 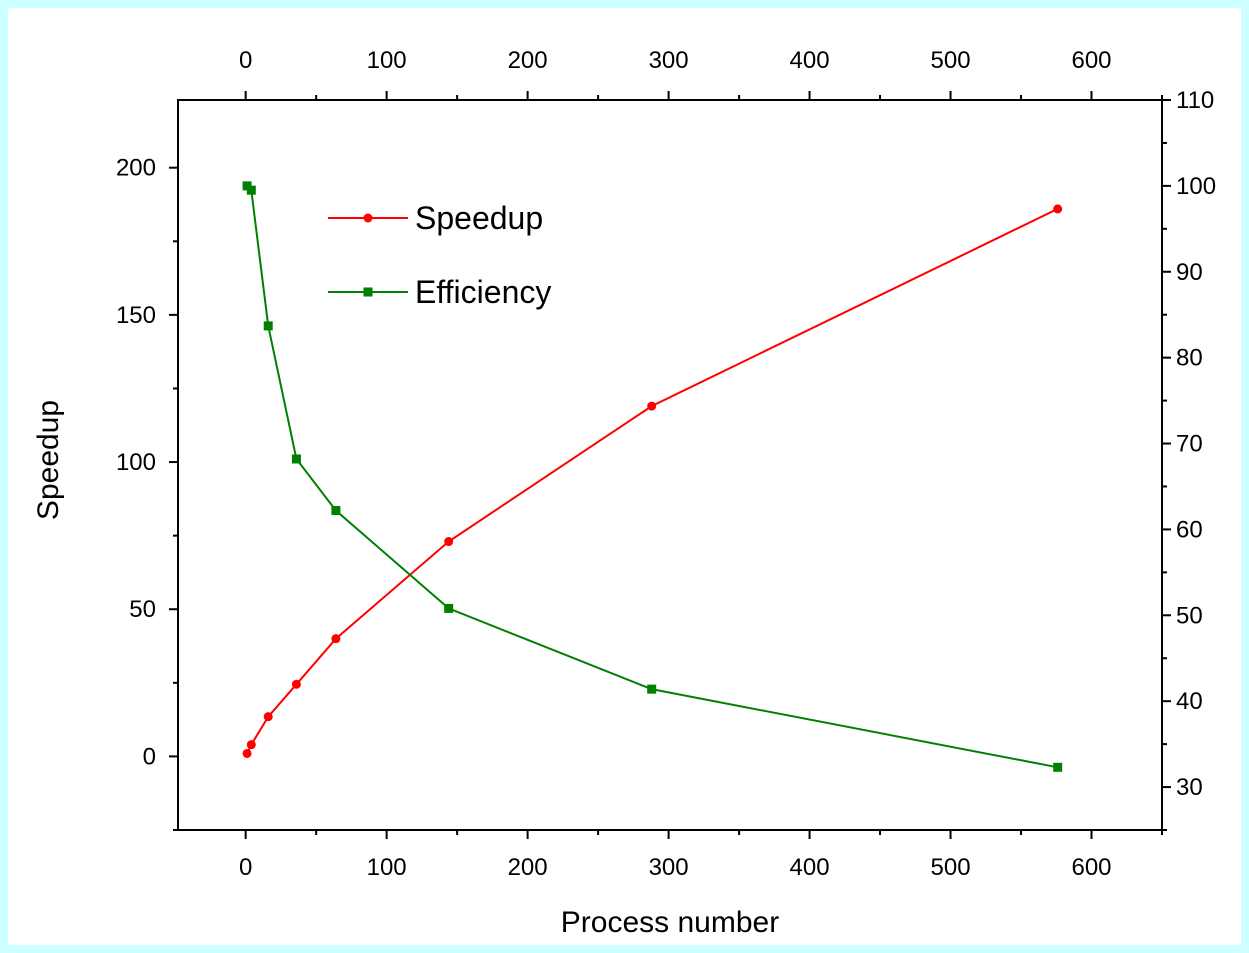 What do you see at coordinates (1189, 787) in the screenshot?
I see `y2-tick-label: 30` at bounding box center [1189, 787].